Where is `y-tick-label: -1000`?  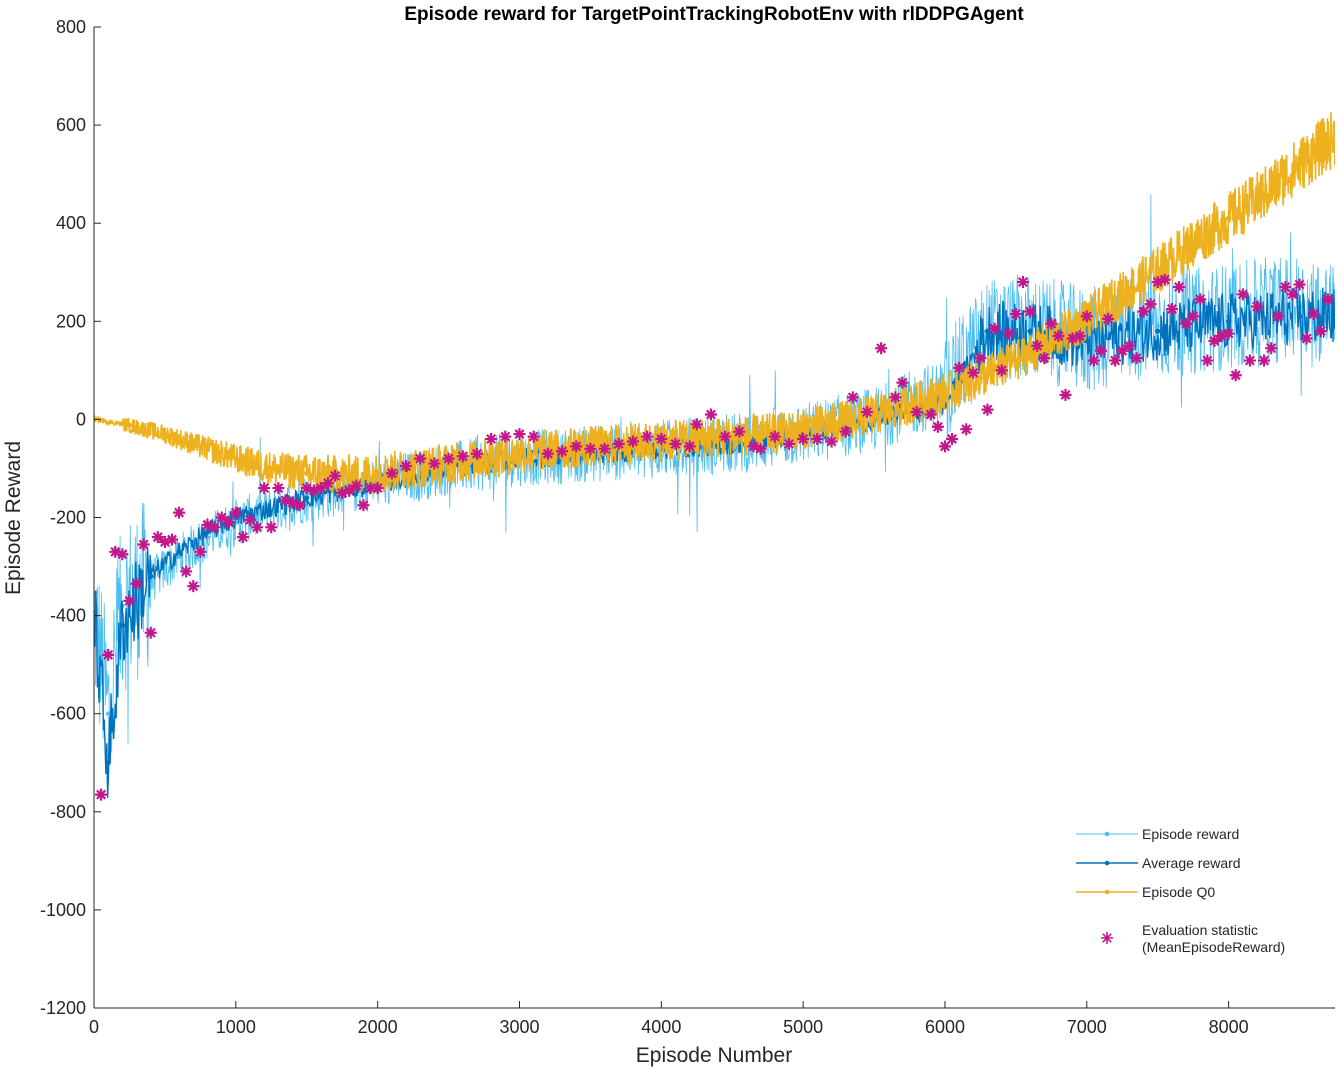 y-tick-label: -1000 is located at coordinates (63, 910).